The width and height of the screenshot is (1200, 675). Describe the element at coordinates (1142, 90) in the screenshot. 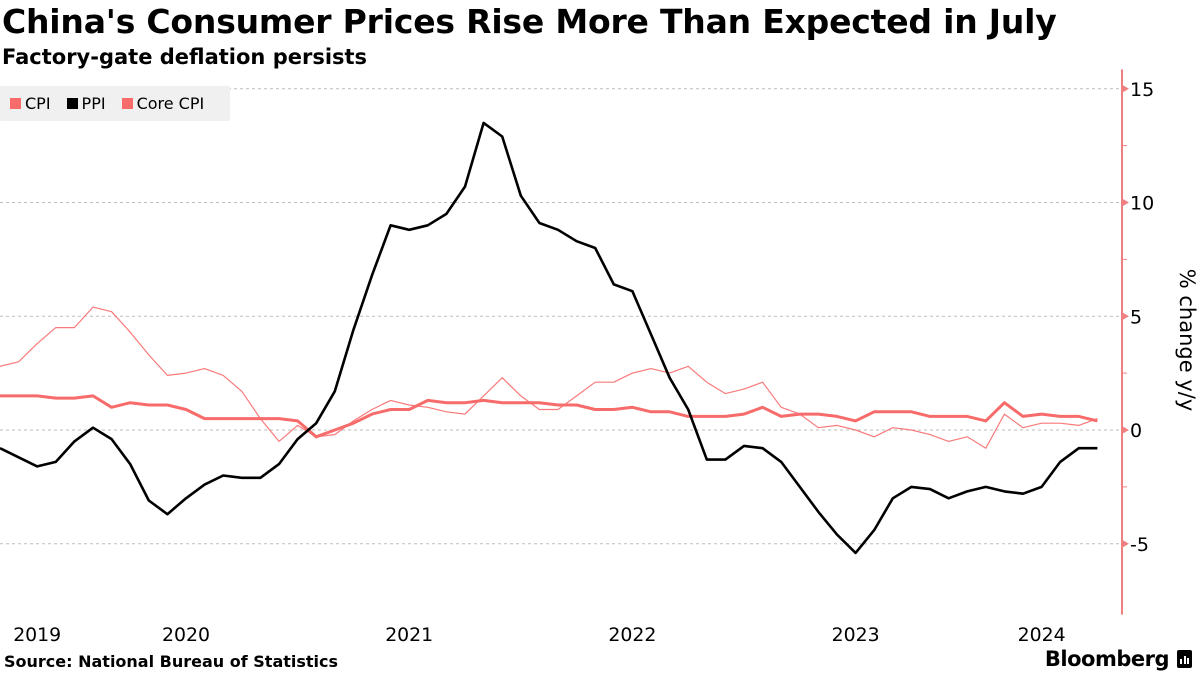

I see `y-tick-label: 15` at that location.